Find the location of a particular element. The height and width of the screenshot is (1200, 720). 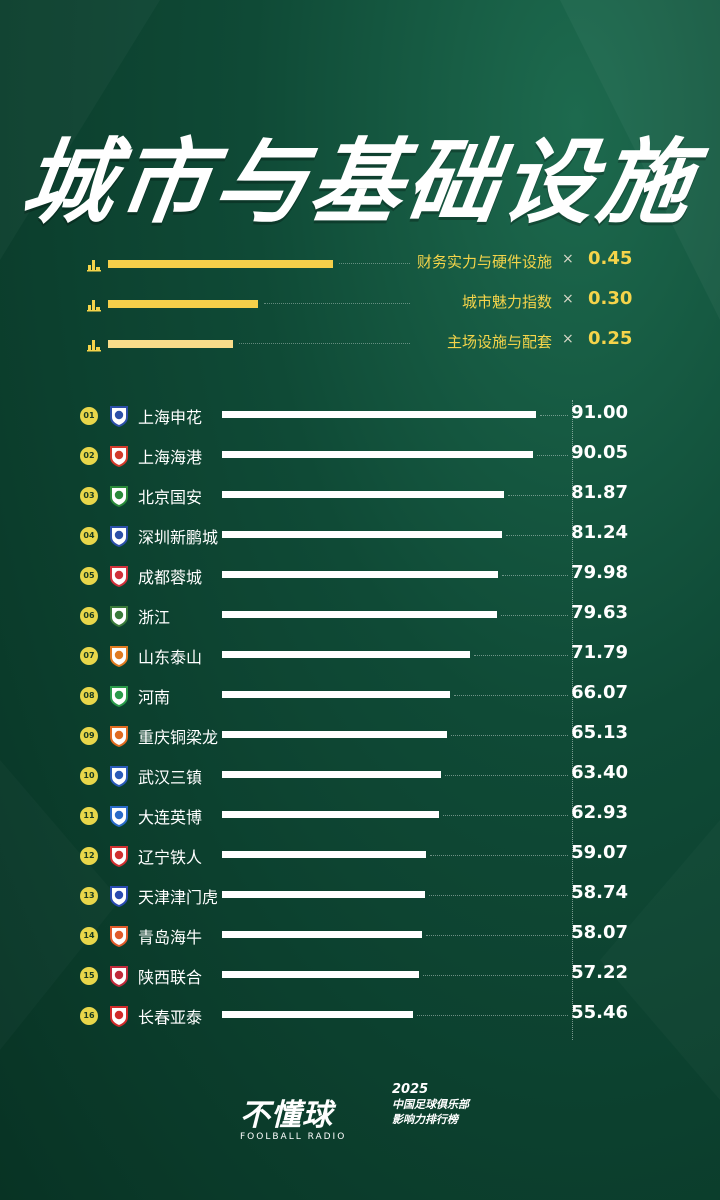

rank-badge: 09 is located at coordinates (89, 736).